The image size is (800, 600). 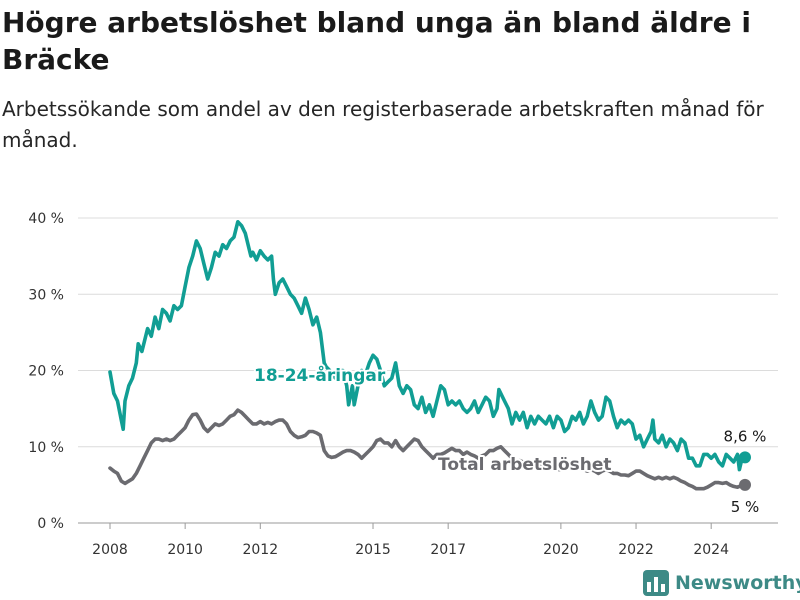 I want to click on y-tick-label: 20 %, so click(x=46, y=372).